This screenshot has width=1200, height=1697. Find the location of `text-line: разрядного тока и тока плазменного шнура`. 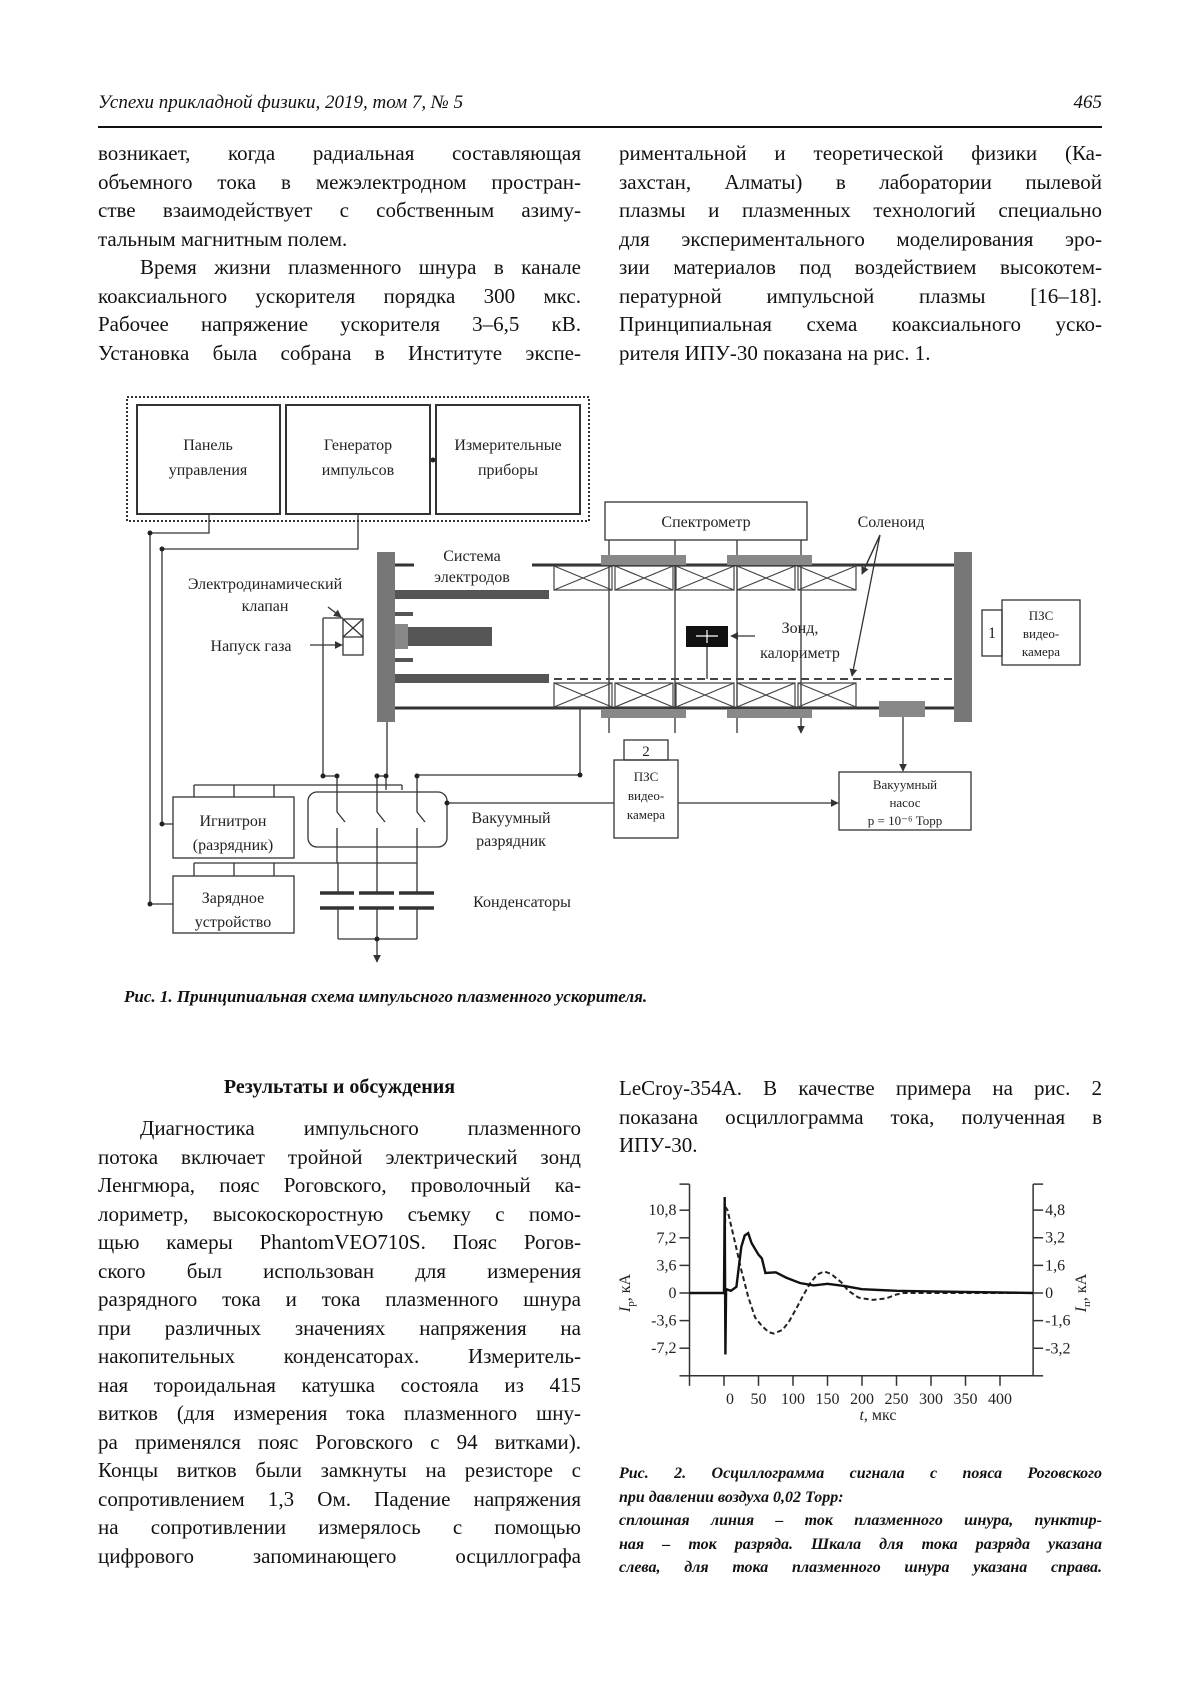

text-line: разрядного тока и тока плазменного шнура is located at coordinates (339, 1299).